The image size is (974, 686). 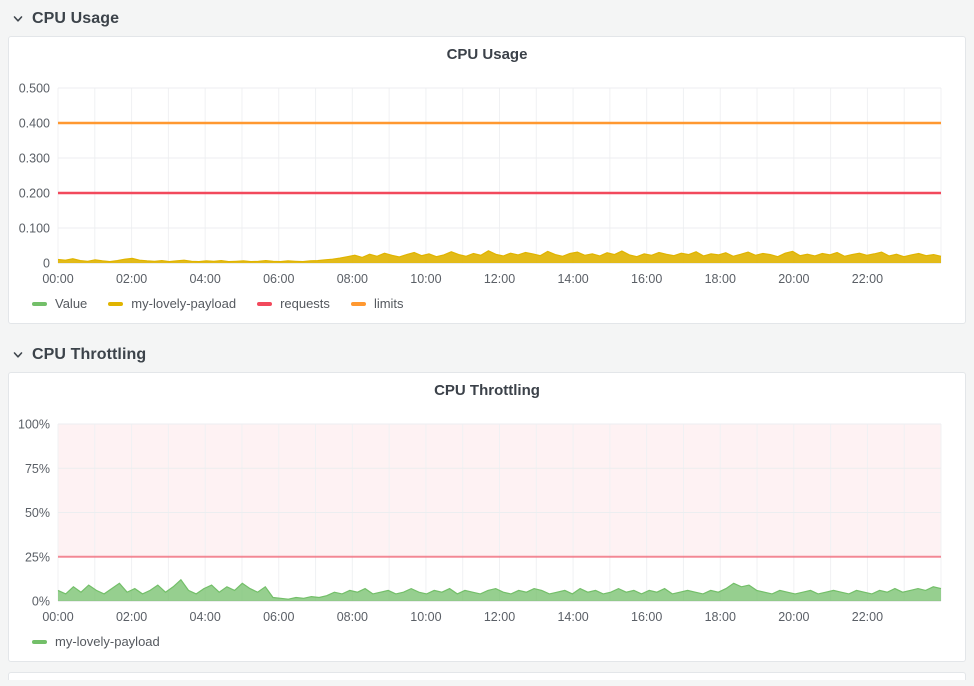 I want to click on panel-title-cpu-usage: CPU Usage, so click(x=487, y=54).